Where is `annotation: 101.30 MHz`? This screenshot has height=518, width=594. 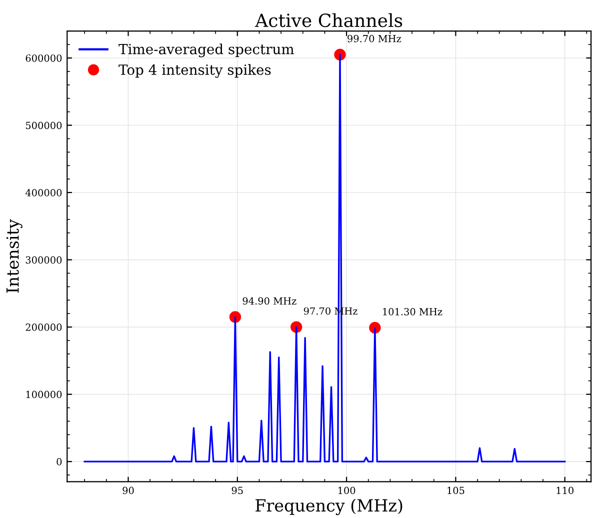 annotation: 101.30 MHz is located at coordinates (412, 312).